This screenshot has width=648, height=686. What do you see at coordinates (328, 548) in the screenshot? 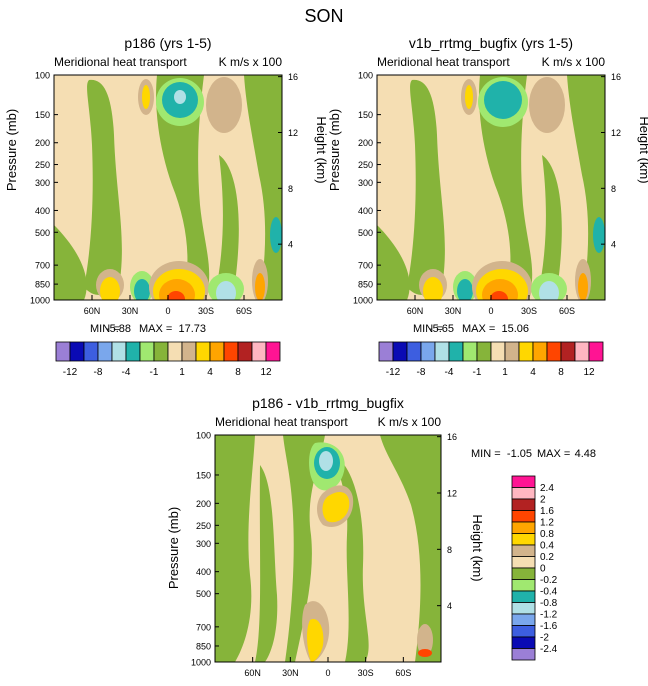
I see `panel-3-plot-area` at bounding box center [328, 548].